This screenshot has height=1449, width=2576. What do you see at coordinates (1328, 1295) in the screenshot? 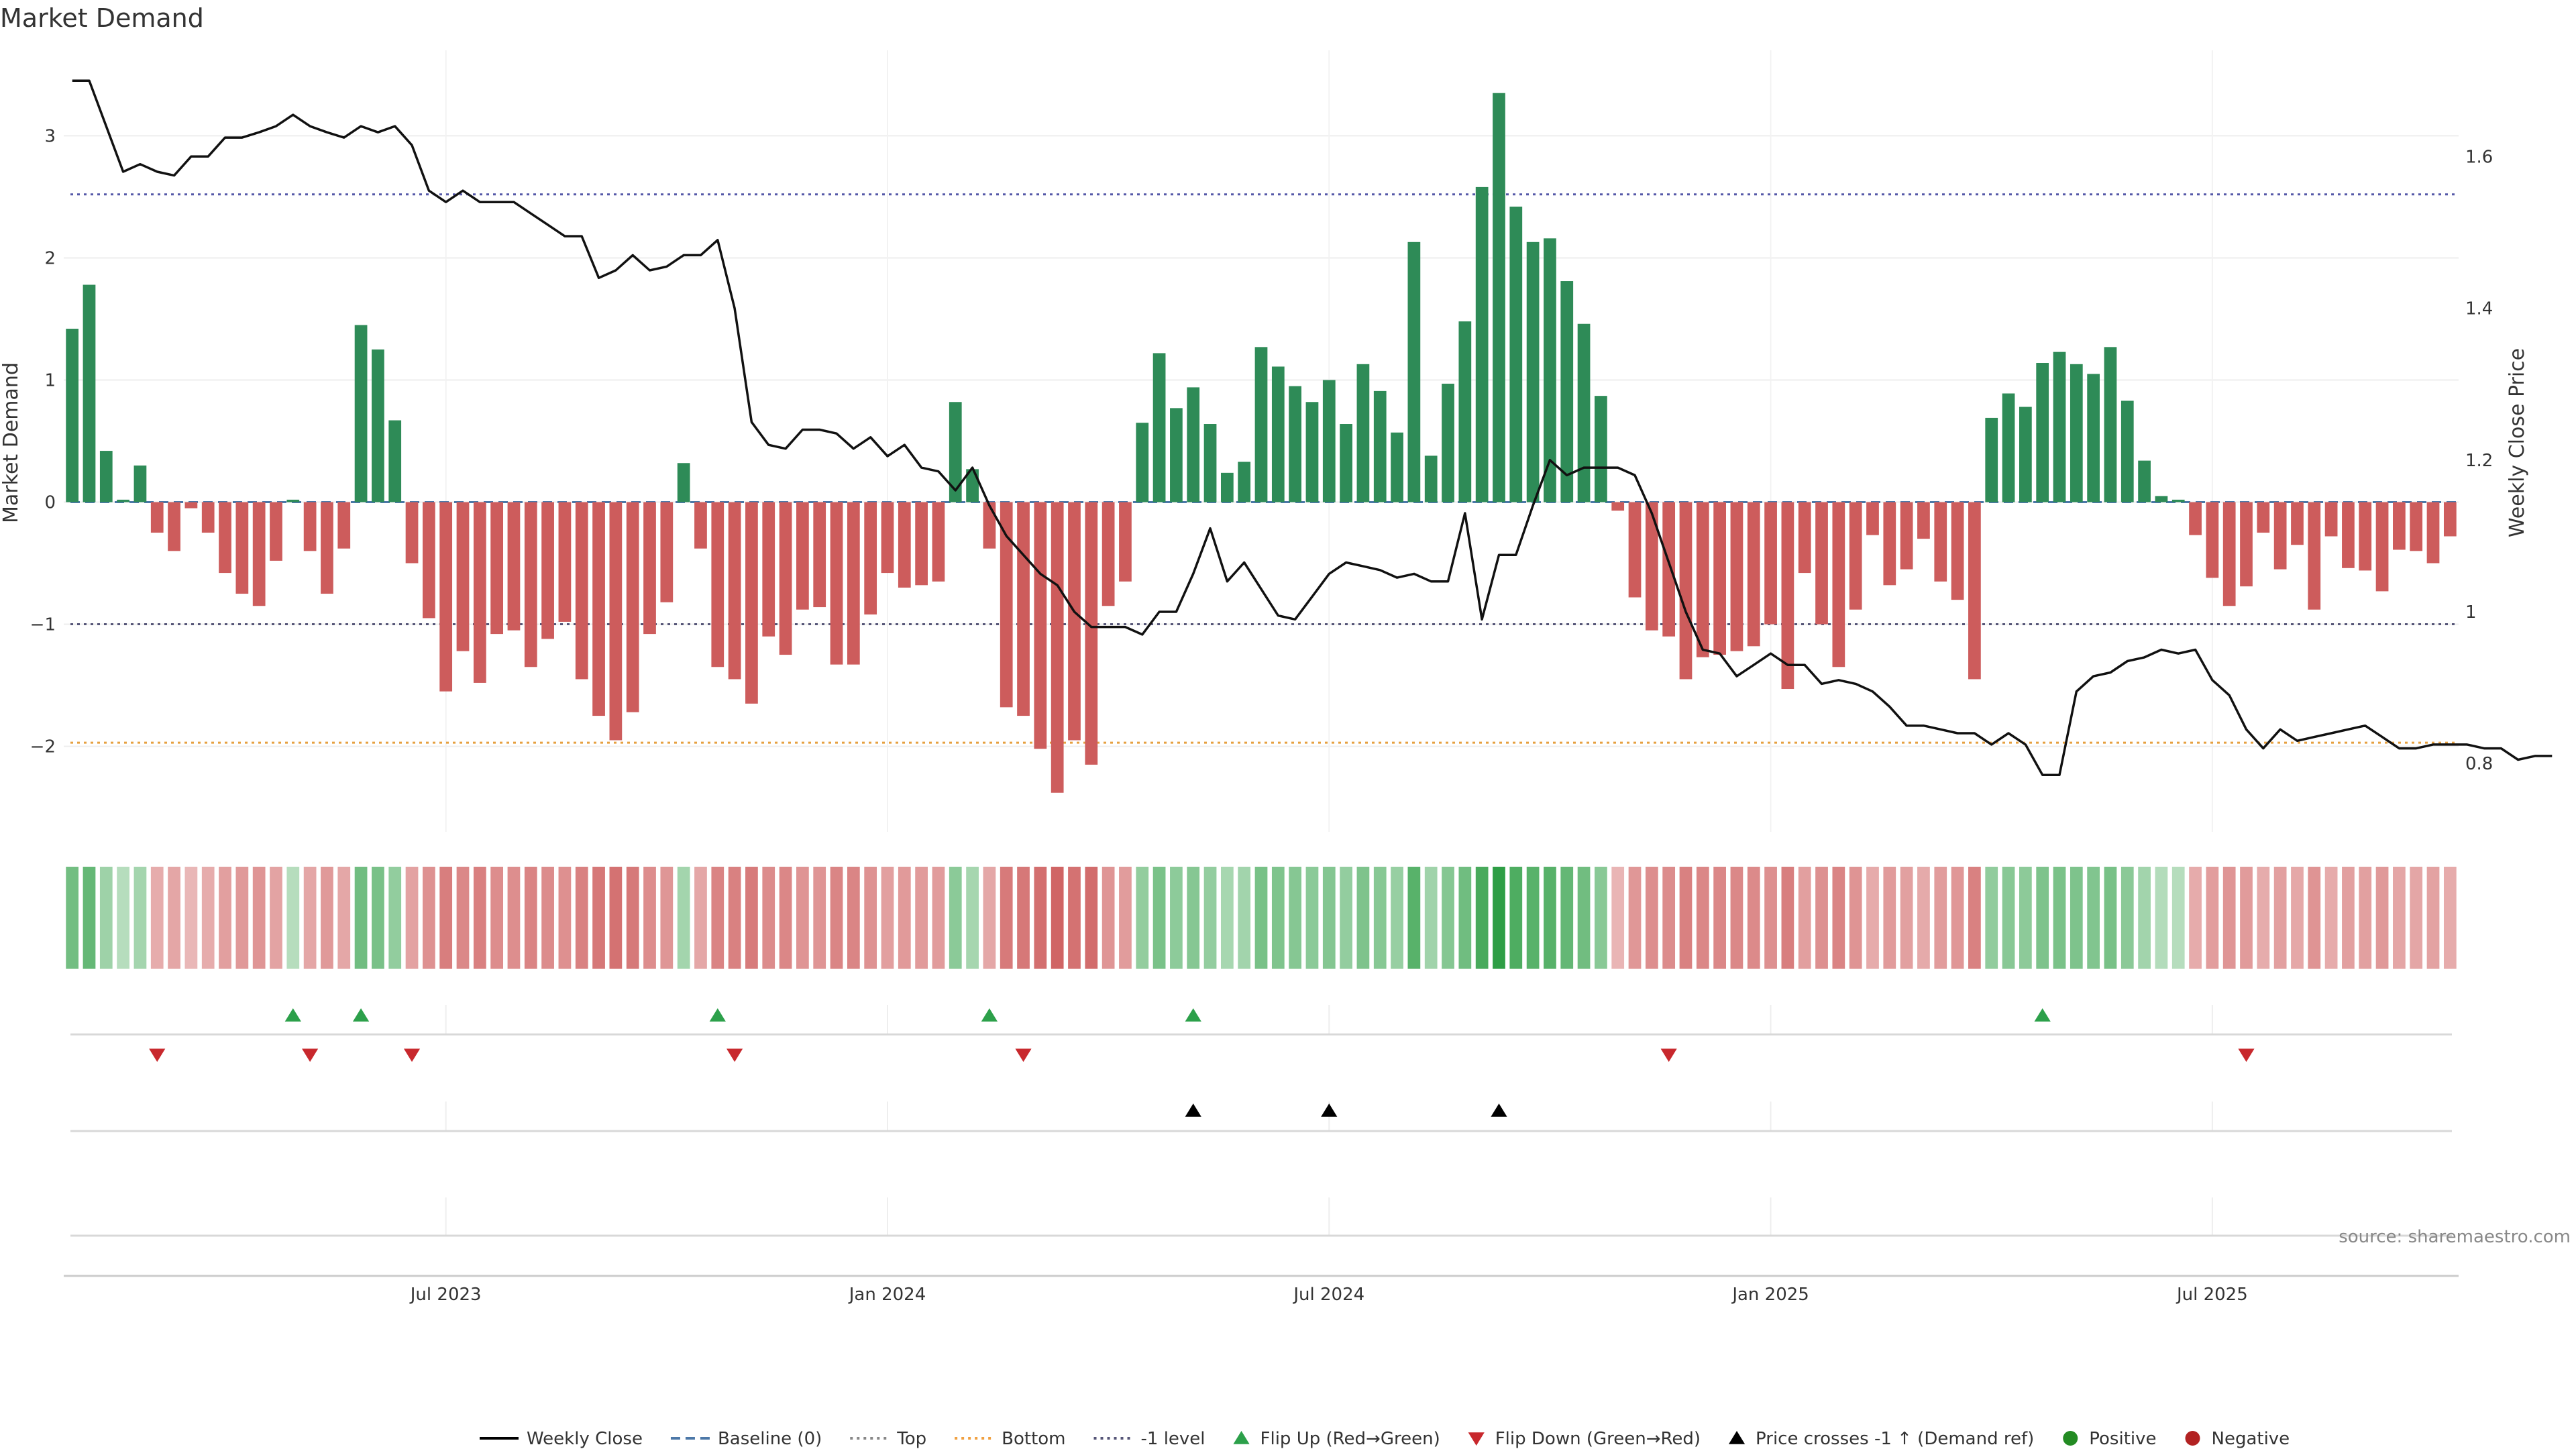
I see `x-tick-label: Jul 2024` at bounding box center [1328, 1295].